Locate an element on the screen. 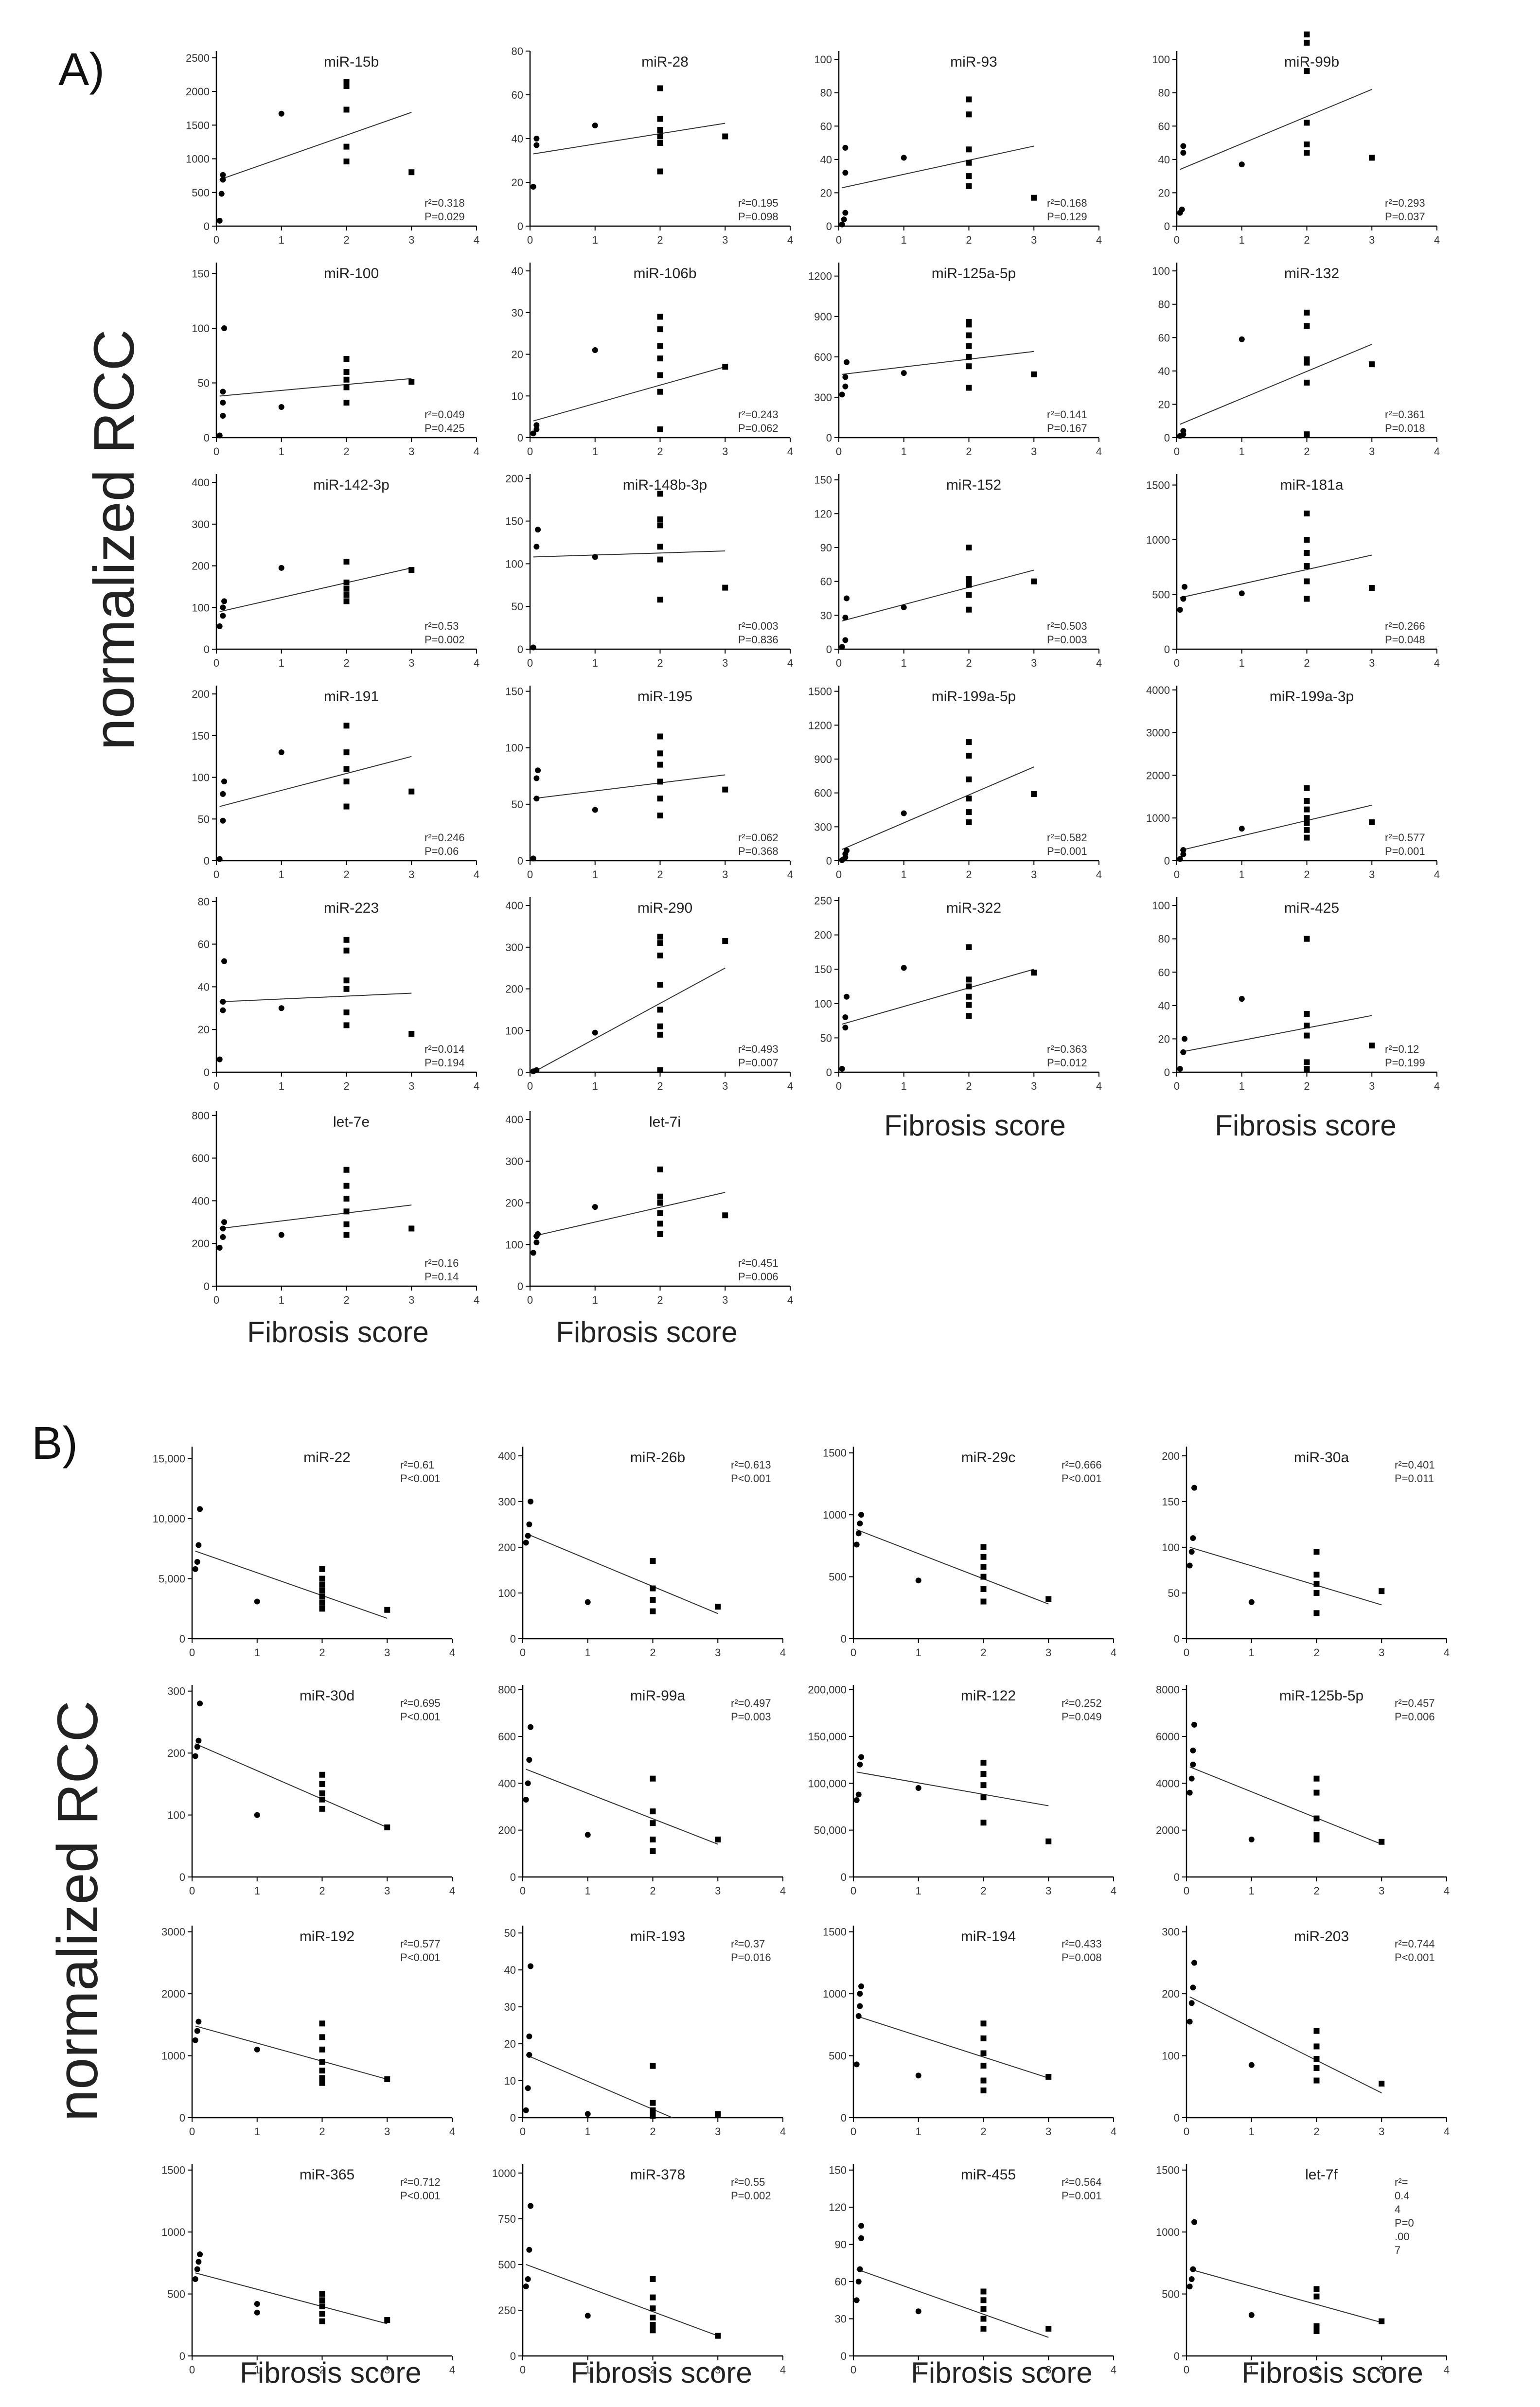 Image resolution: width=1540 pixels, height=2407 pixels. panel-a-xlabel-col1: Fibrosis score is located at coordinates (337, 1332).